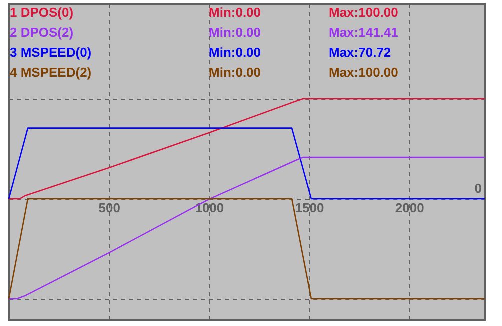 Image resolution: width=502 pixels, height=326 pixels. Describe the element at coordinates (51, 72) in the screenshot. I see `text: 4 MSPEED(2)` at that location.